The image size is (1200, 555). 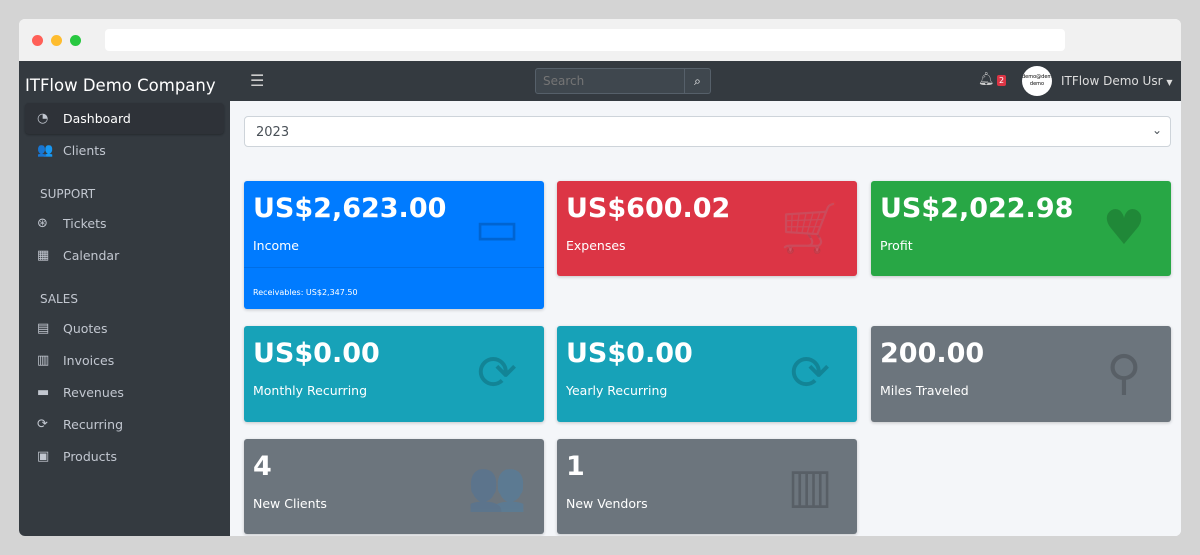 I want to click on address-bar, so click(x=585, y=40).